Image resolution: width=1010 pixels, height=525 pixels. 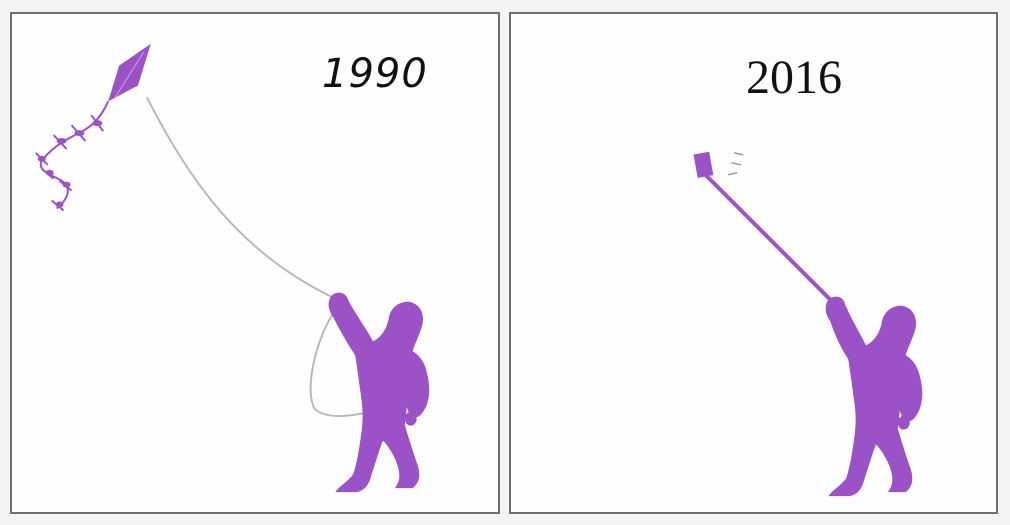 I want to click on selfie-stick, so click(x=769, y=238).